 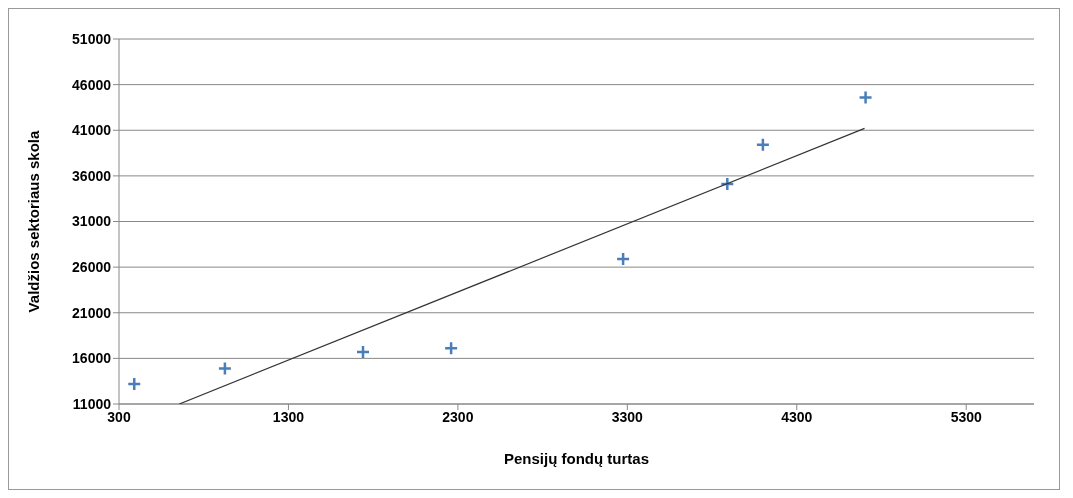 I want to click on y-tick-label: 26000, so click(x=92, y=267).